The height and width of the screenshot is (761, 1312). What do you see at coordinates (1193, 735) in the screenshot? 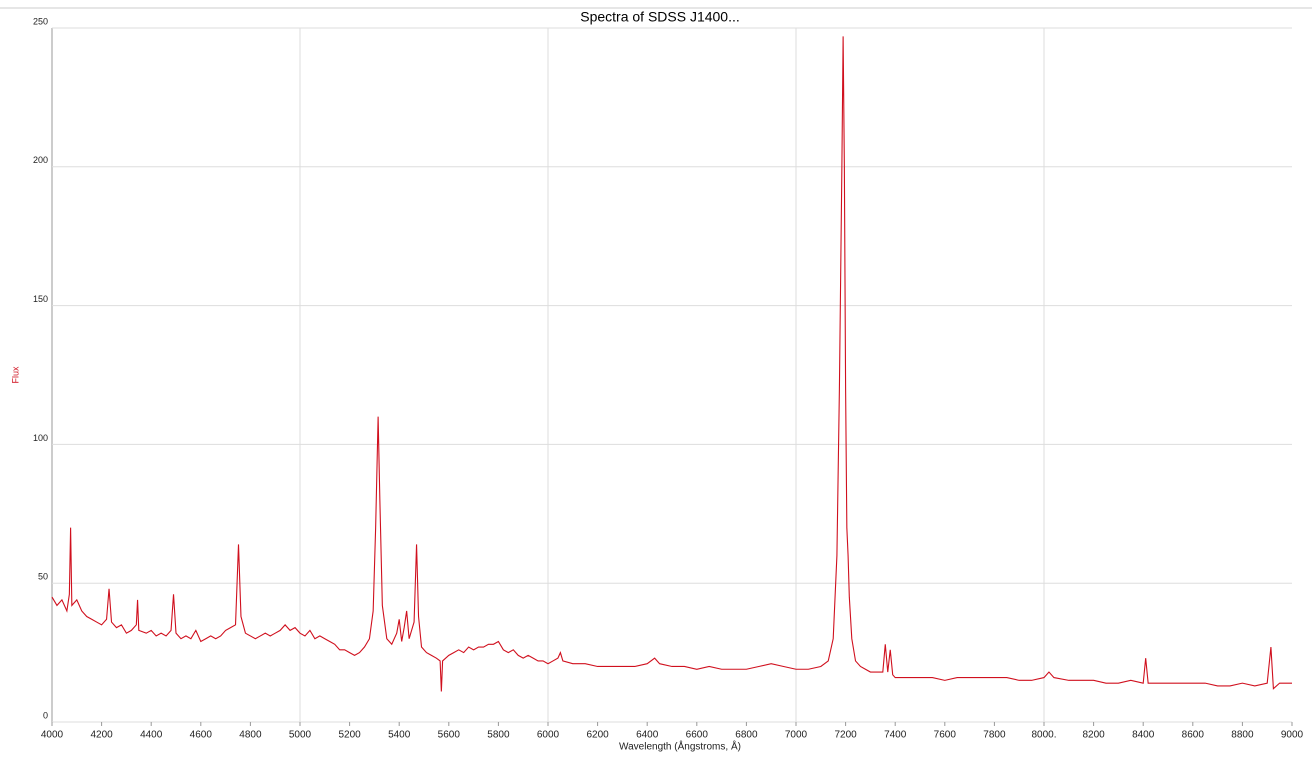
I see `x-tick-label: 8600` at bounding box center [1193, 735].